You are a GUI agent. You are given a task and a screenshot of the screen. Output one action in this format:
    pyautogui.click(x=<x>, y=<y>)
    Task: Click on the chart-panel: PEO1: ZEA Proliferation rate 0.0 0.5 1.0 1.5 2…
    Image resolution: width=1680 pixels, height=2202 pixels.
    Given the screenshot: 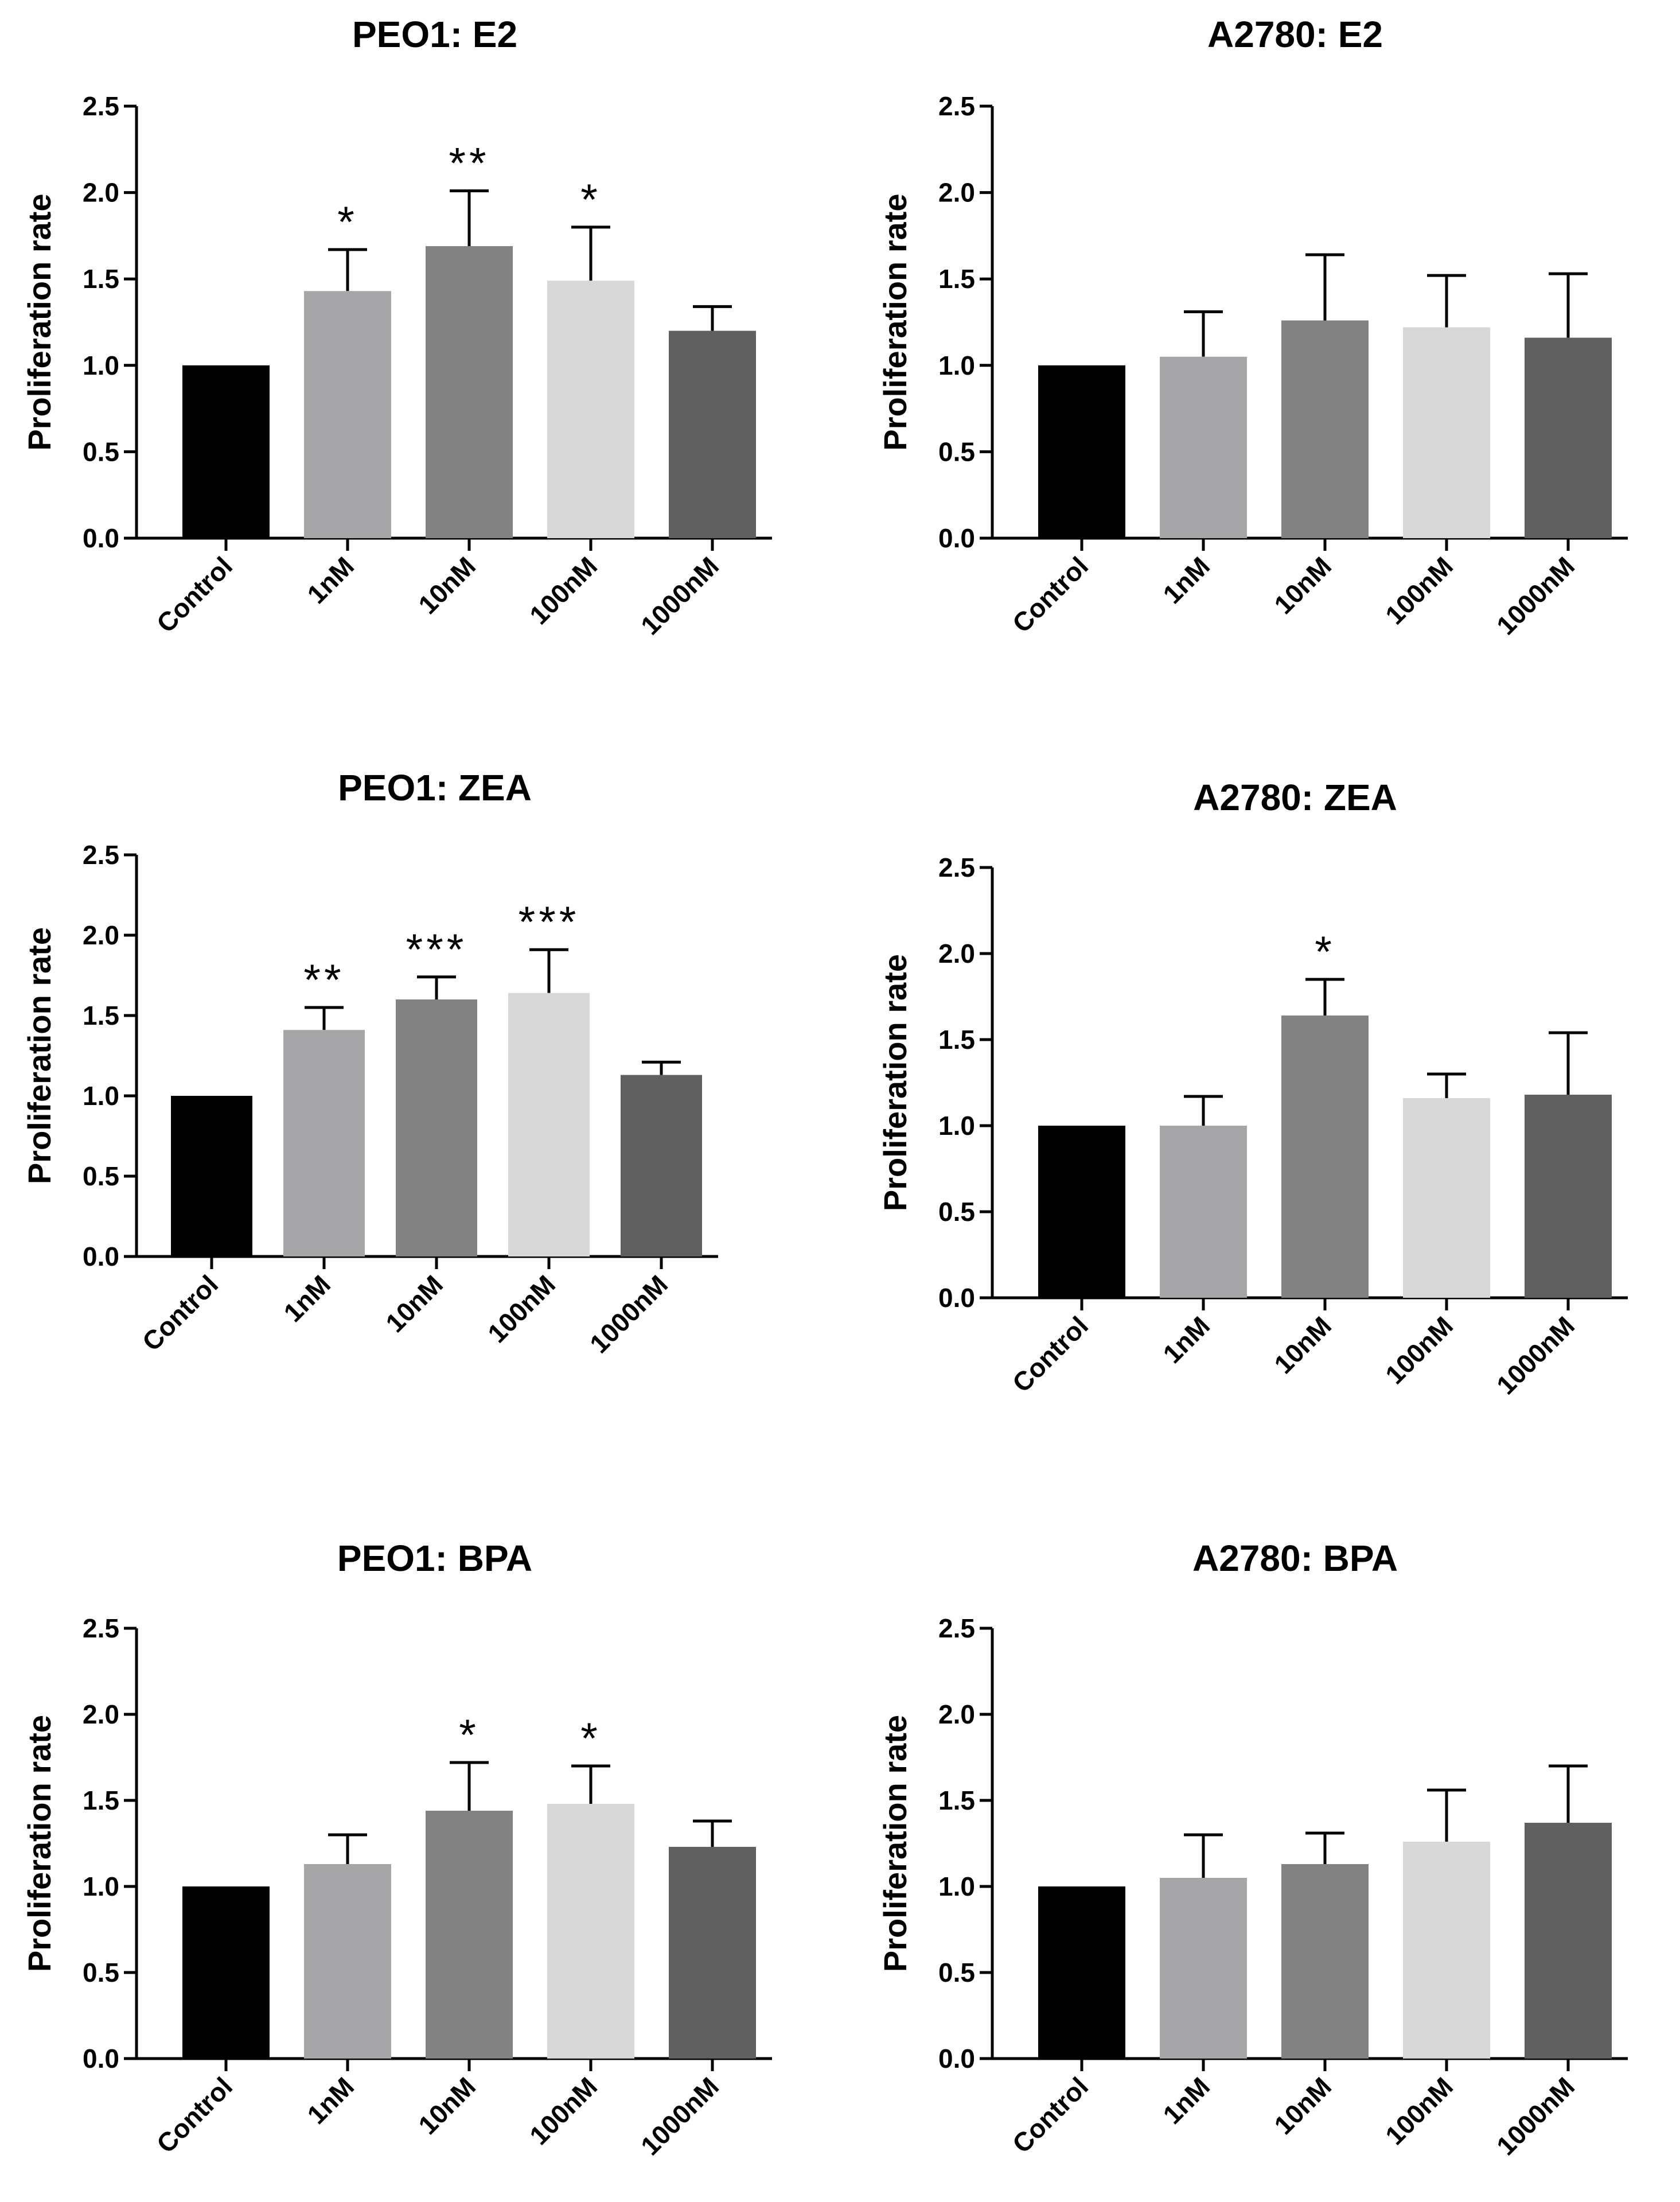 What is the action you would take?
    pyautogui.click(x=369, y=1063)
    